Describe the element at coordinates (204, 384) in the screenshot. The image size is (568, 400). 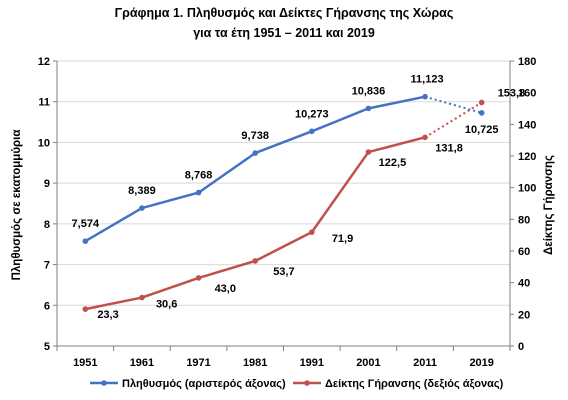
I see `legend-label-population: Πληθυσμός (αριστερός άξονας)` at that location.